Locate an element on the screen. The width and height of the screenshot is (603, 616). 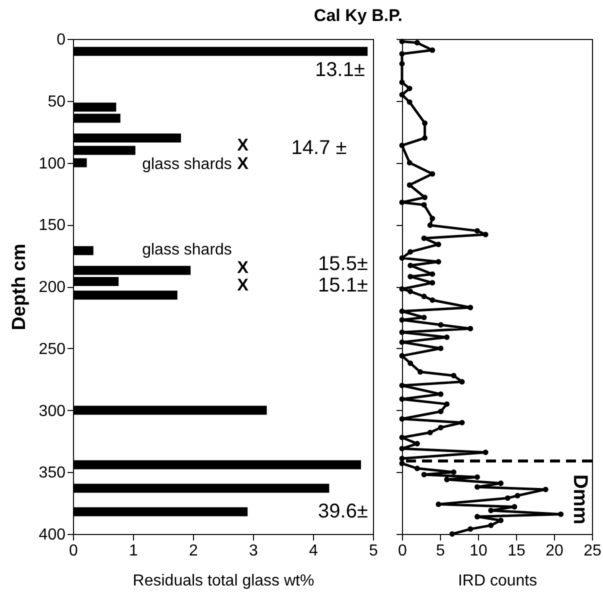
y-tick-label: 150 is located at coordinates (52, 225).